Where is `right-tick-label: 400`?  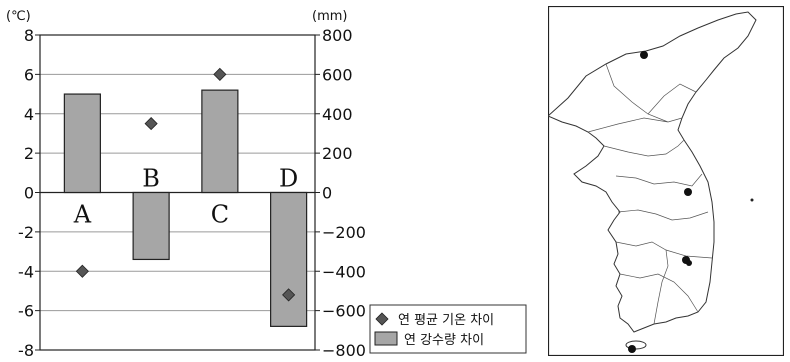 right-tick-label: 400 is located at coordinates (337, 114).